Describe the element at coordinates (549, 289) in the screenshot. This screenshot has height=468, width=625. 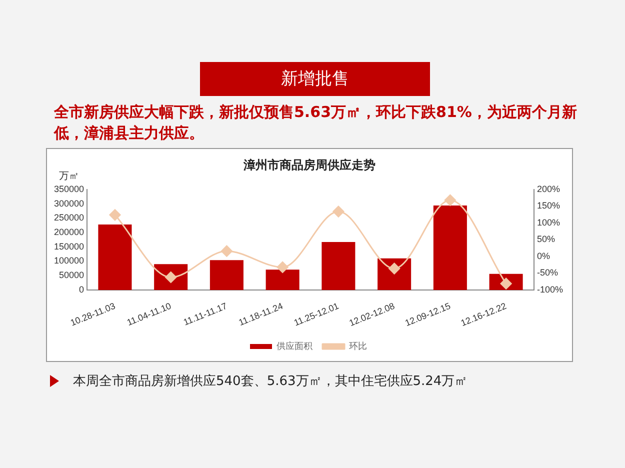
I see `y2-tick-label: -100%` at that location.